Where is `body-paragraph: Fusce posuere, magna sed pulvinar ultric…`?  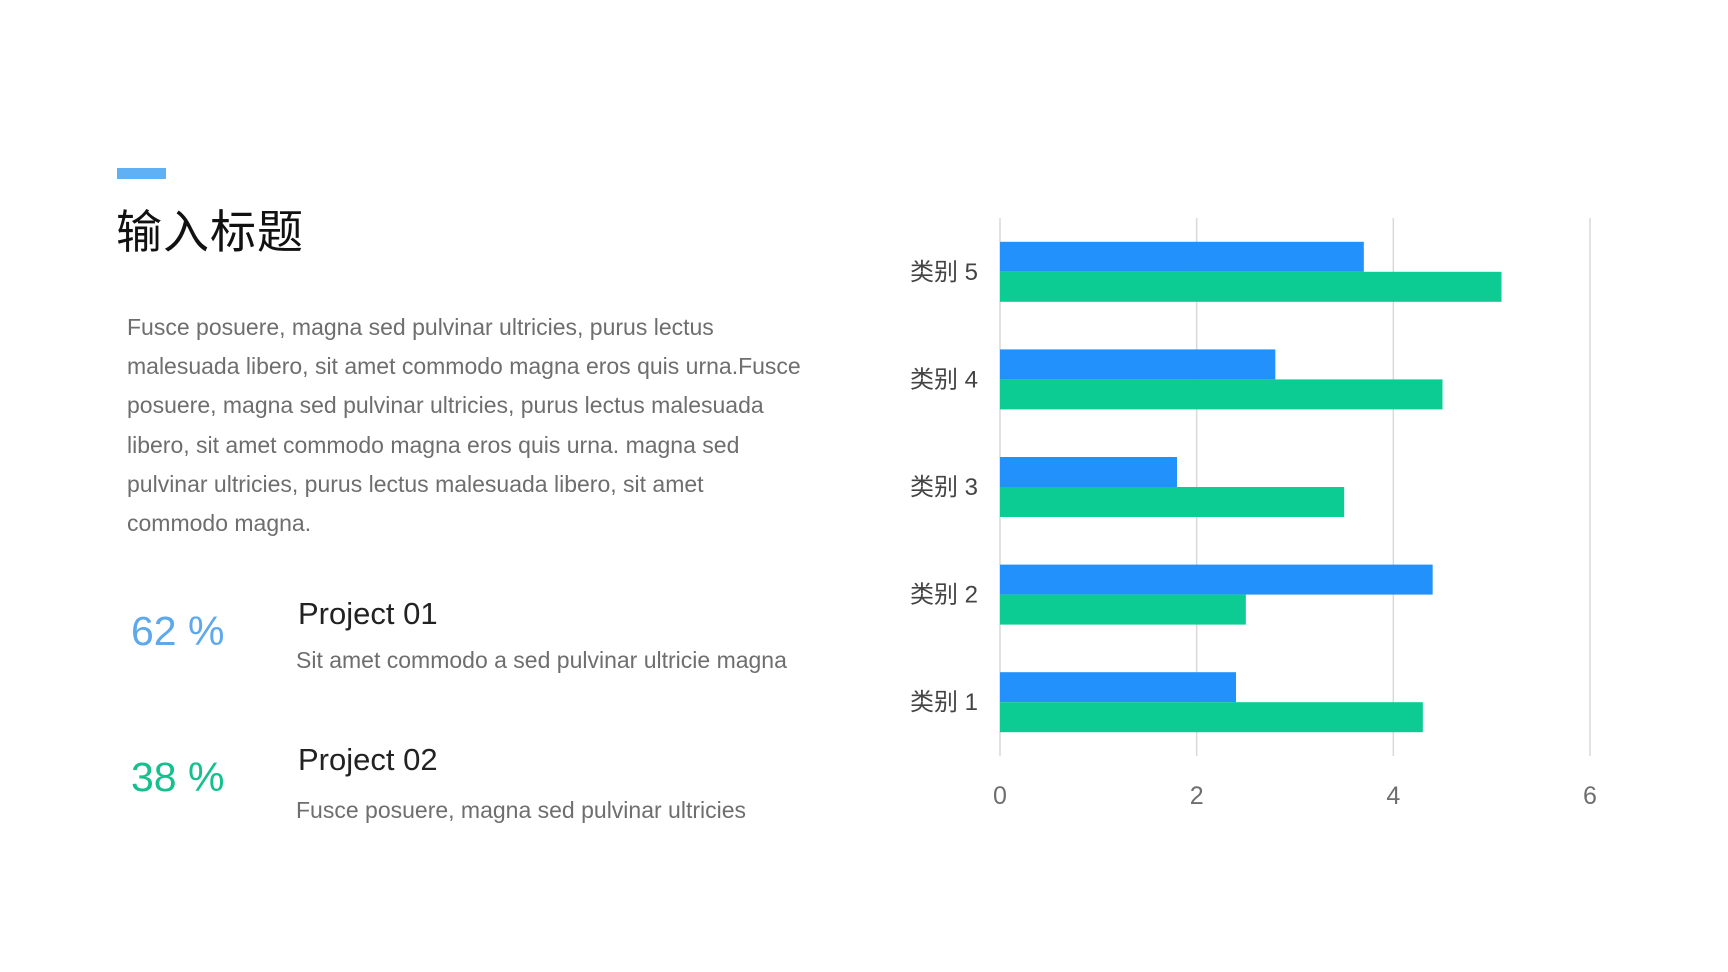 body-paragraph: Fusce posuere, magna sed pulvinar ultric… is located at coordinates (464, 425).